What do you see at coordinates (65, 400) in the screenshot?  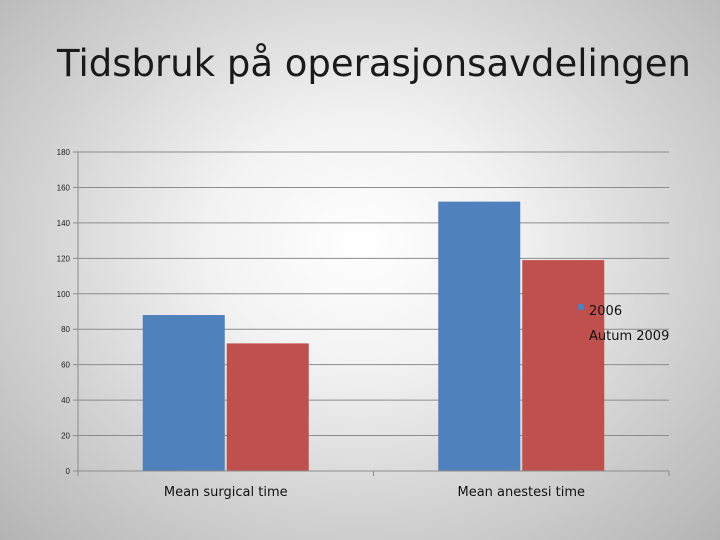 I see `y-tick-label: 40` at bounding box center [65, 400].